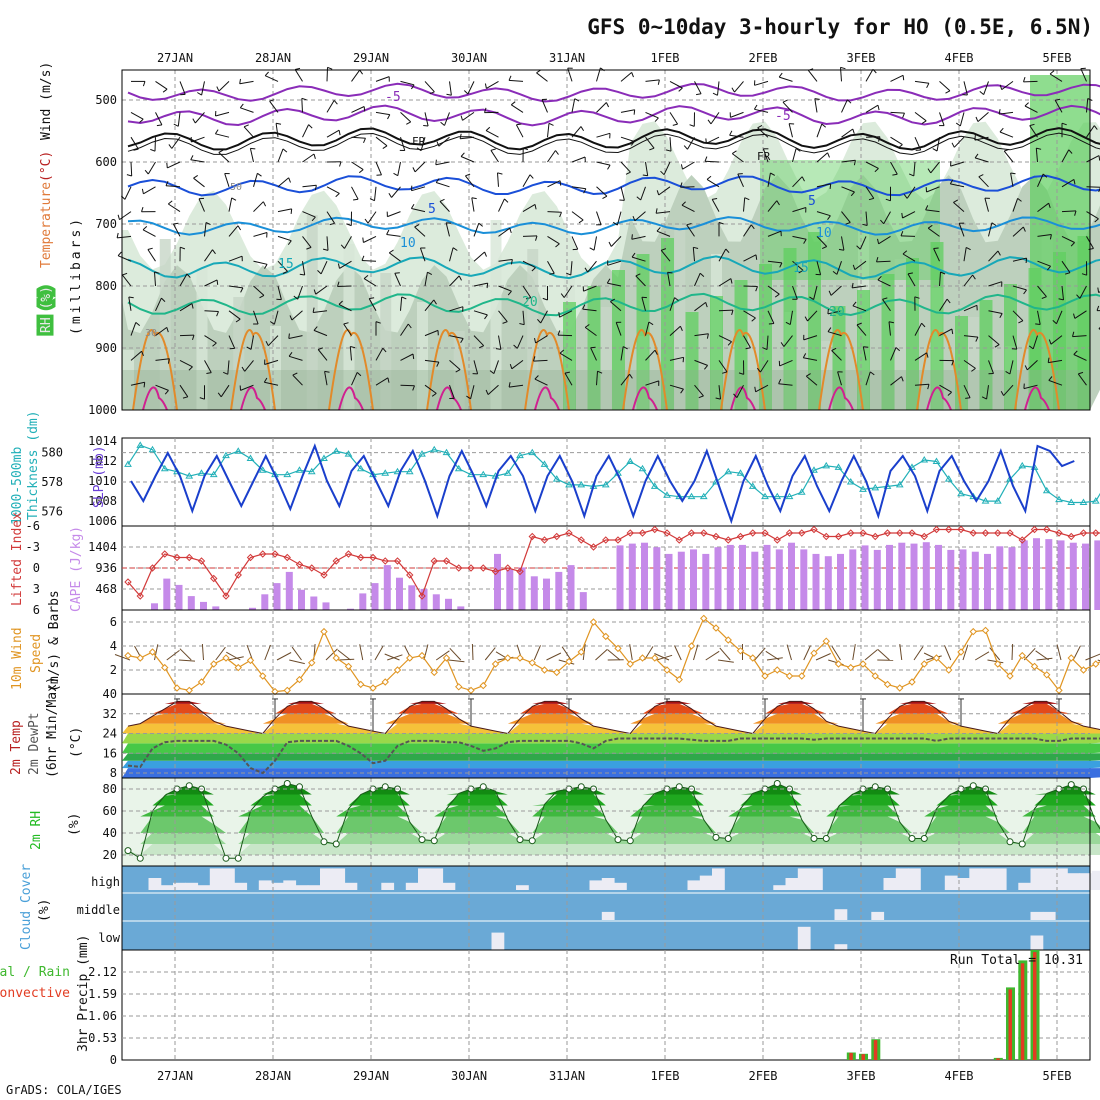 The width and height of the screenshot is (1100, 1100). Describe the element at coordinates (665, 1076) in the screenshot. I see `date-label-bottom-5: 1FEB` at that location.